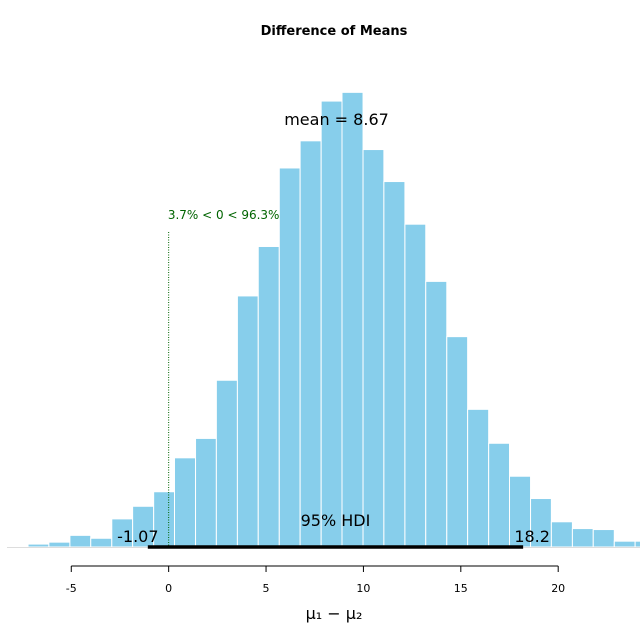  What do you see at coordinates (224, 215) in the screenshot?
I see `comparison-percent-label: 3.7% < 0 < 96.3%` at bounding box center [224, 215].